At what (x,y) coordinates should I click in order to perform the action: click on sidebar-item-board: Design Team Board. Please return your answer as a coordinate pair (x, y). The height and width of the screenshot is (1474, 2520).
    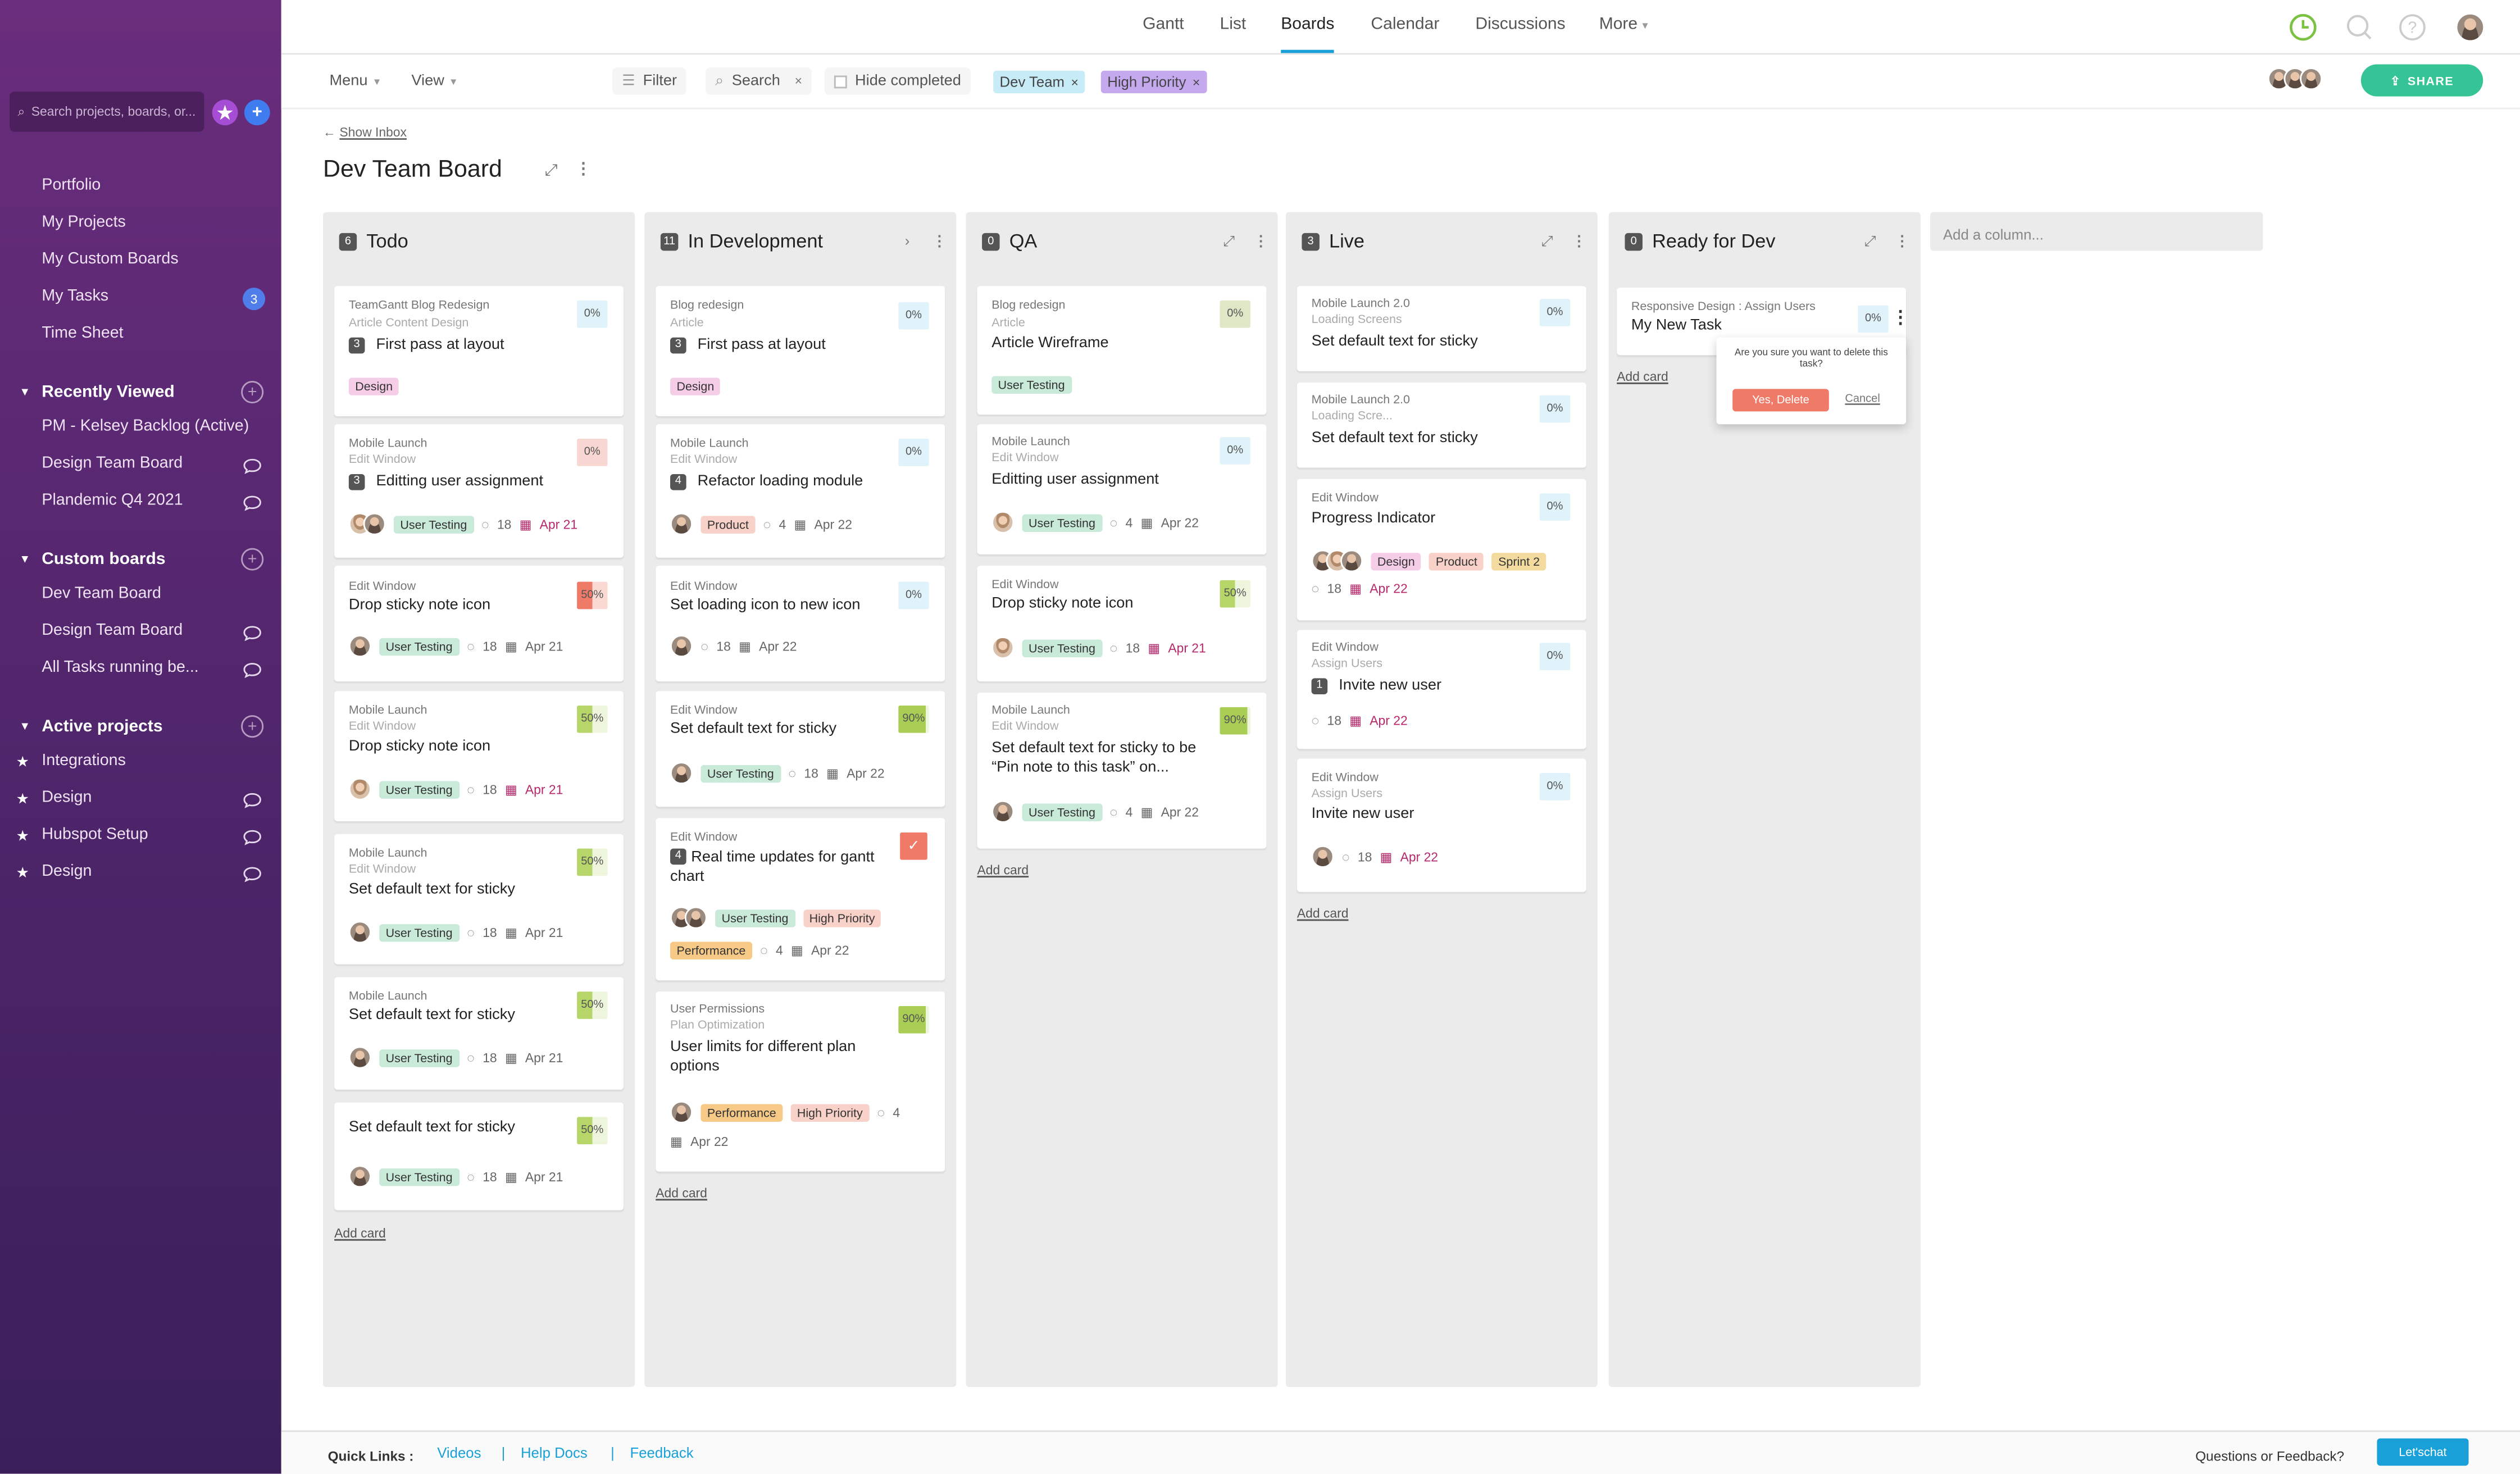
    Looking at the image, I should click on (112, 631).